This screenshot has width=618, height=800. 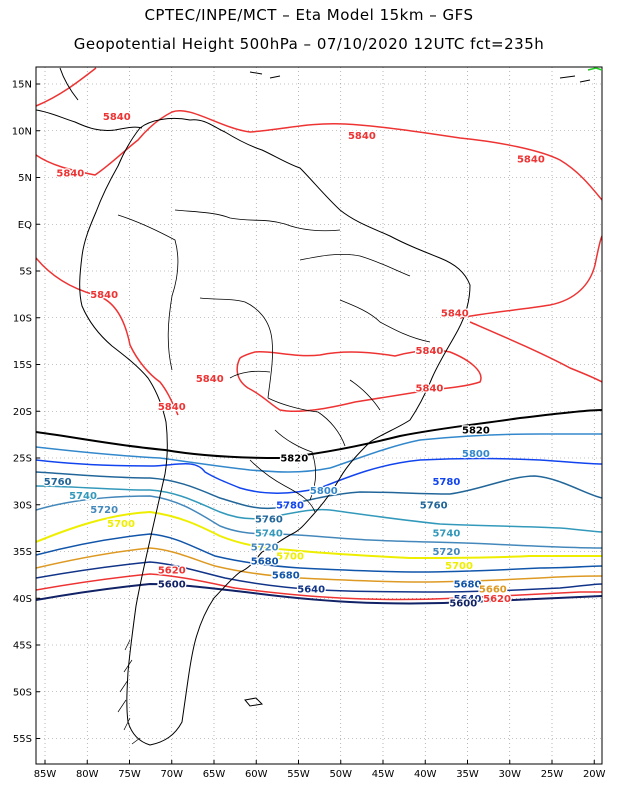 What do you see at coordinates (129, 774) in the screenshot?
I see `lon-tick-label: 75W` at bounding box center [129, 774].